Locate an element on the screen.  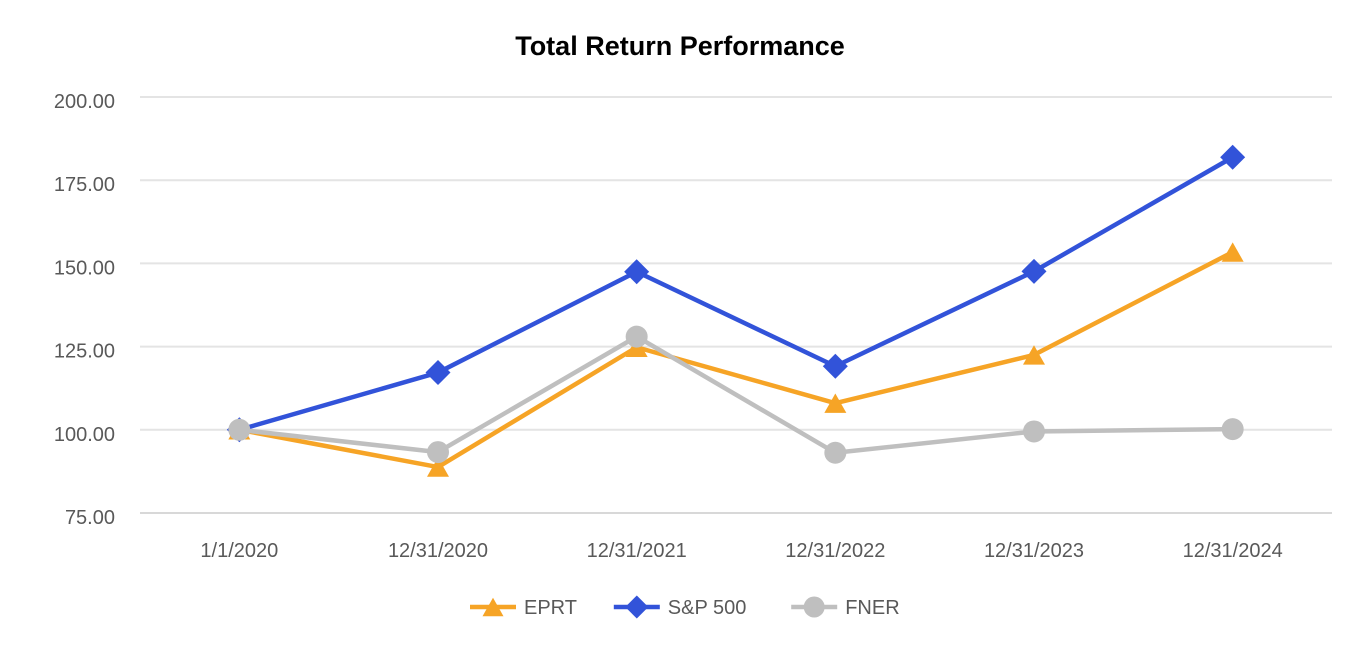
y-axis-tick-label: 100.00 is located at coordinates (84, 435).